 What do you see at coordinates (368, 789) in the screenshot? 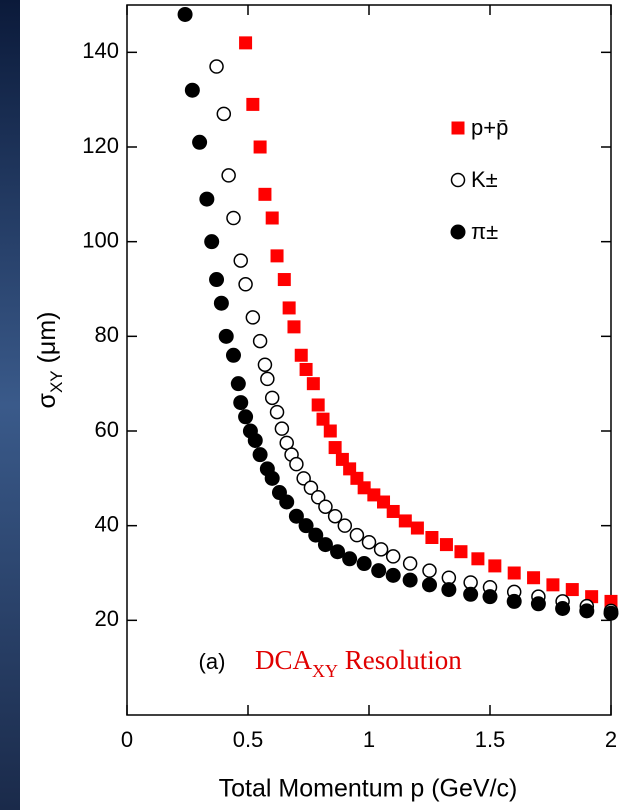
I see `x-axis-label: Total Momentum p (GeV/c)` at bounding box center [368, 789].